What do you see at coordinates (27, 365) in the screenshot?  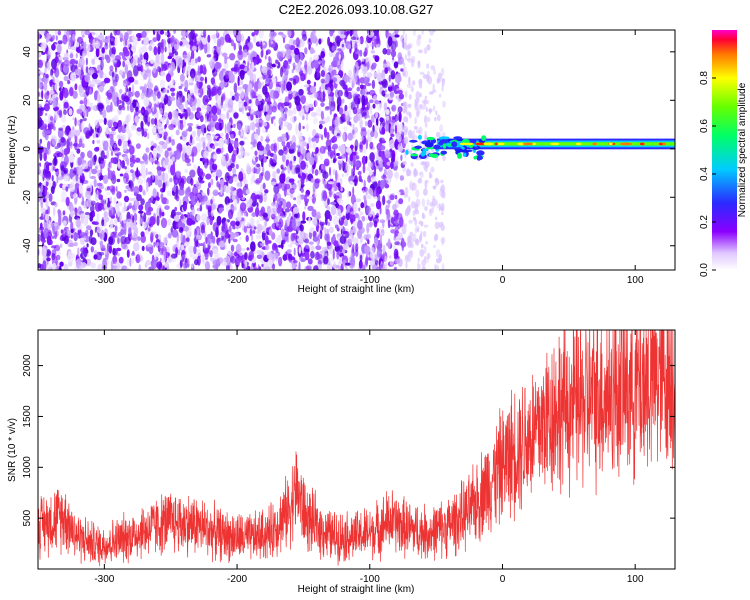 I see `y-tick-label: 2000` at bounding box center [27, 365].